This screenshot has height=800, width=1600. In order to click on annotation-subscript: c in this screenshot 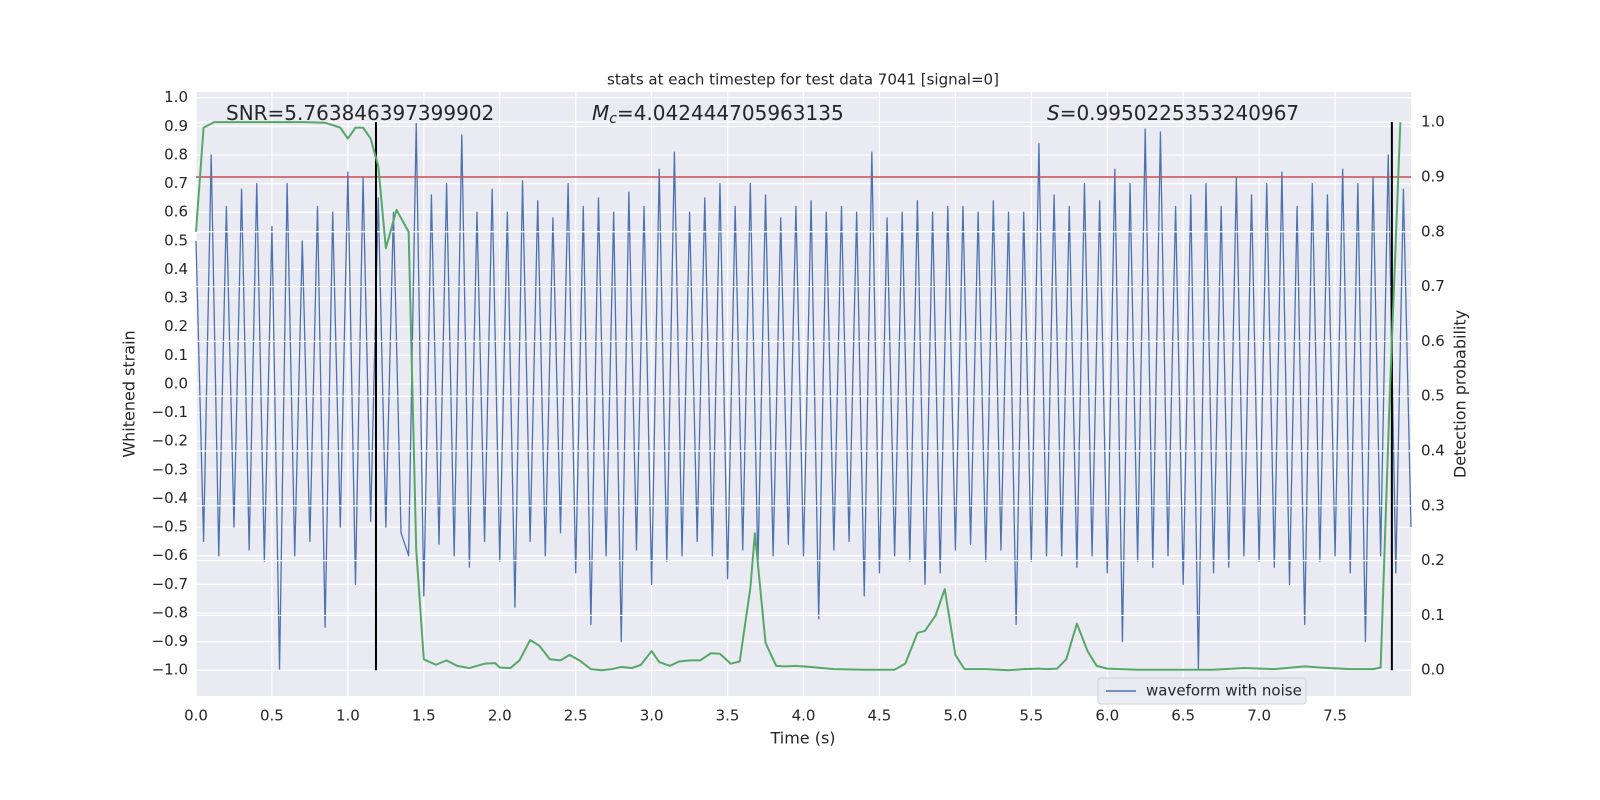, I will do `click(613, 119)`.